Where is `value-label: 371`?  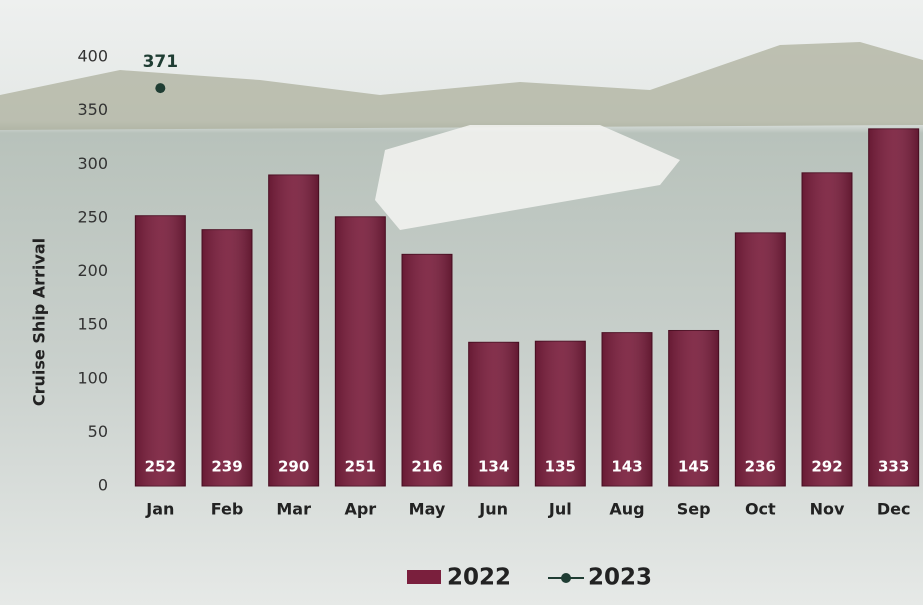 value-label: 371 is located at coordinates (161, 62).